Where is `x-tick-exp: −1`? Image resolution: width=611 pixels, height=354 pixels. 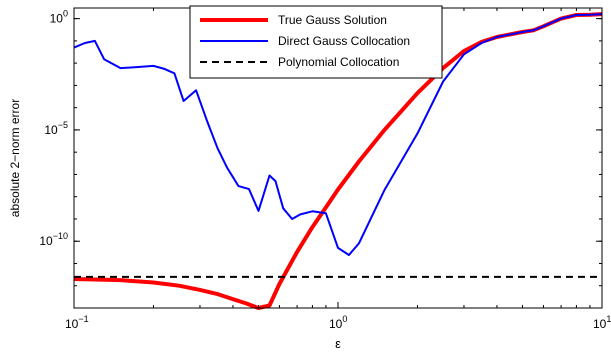
x-tick-exp: −1 is located at coordinates (83, 319).